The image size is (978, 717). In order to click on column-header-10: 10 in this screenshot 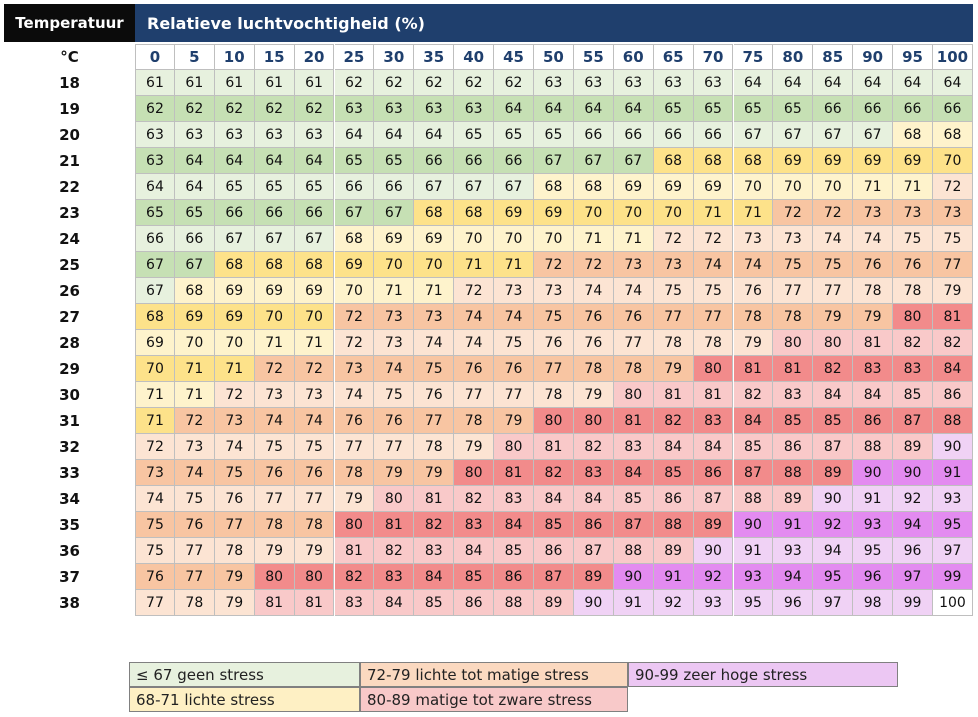, I will do `click(234, 57)`.